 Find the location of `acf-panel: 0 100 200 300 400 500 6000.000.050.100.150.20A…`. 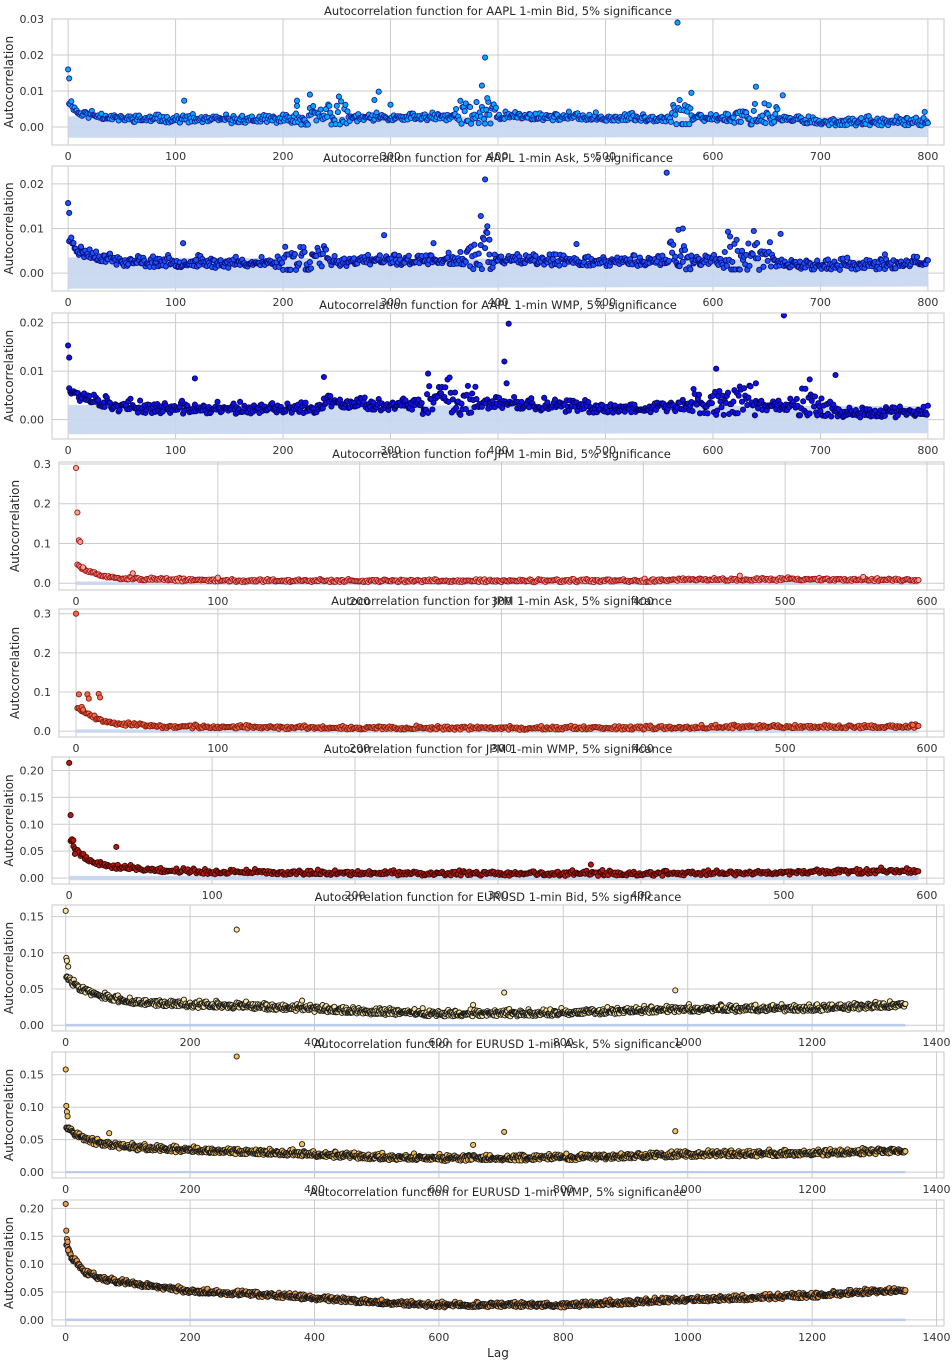

acf-panel: 0 100 200 300 400 500 6000.000.050.100.150.20A… is located at coordinates (473, 822).